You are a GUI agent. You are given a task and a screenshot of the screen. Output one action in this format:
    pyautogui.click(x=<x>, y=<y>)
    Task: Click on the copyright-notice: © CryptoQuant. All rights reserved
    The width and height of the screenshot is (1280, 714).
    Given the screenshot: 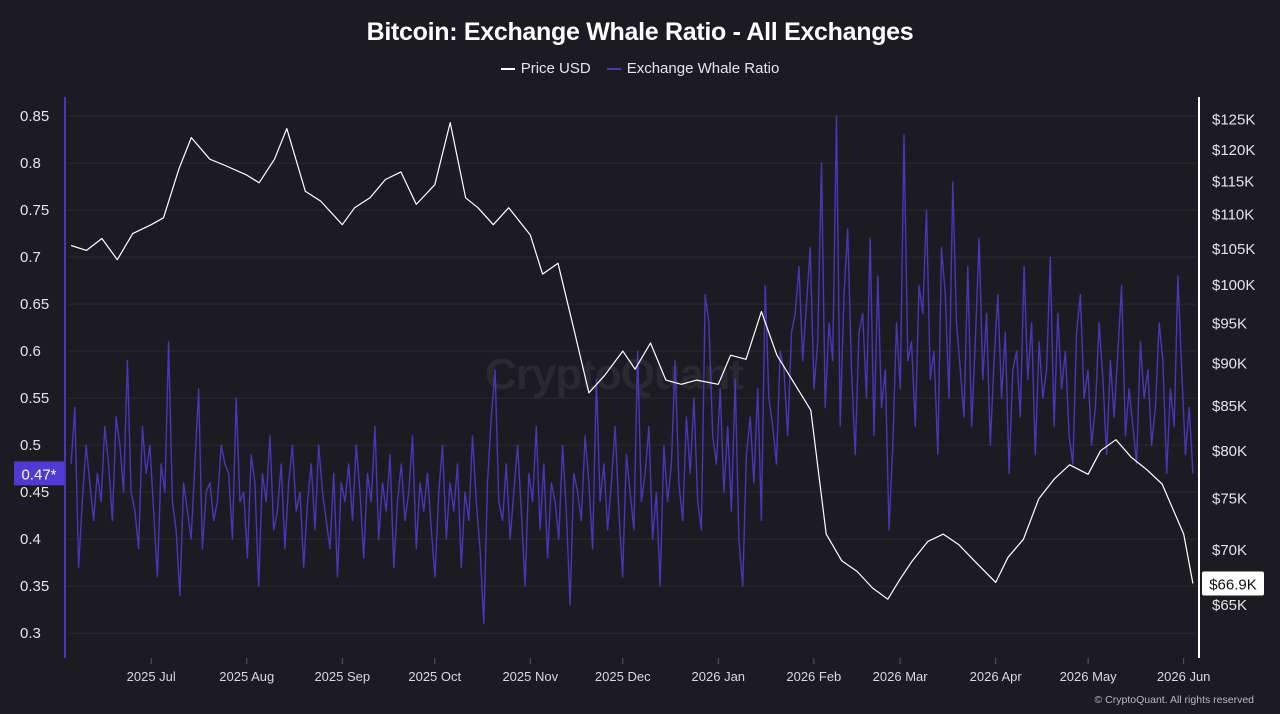 What is the action you would take?
    pyautogui.click(x=1174, y=700)
    